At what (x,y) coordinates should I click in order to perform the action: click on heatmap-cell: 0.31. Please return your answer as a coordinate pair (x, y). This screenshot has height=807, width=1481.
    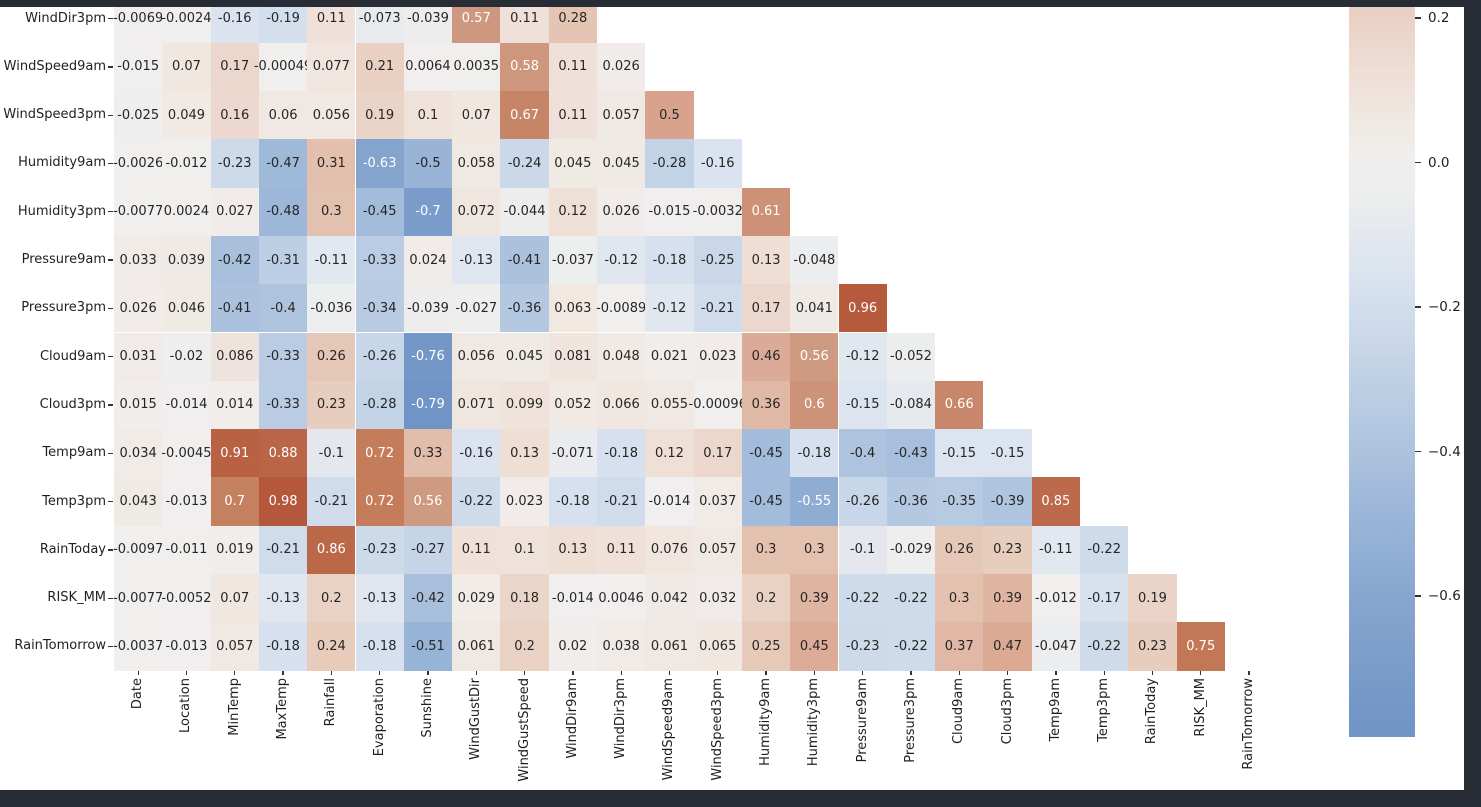
    Looking at the image, I should click on (331, 163).